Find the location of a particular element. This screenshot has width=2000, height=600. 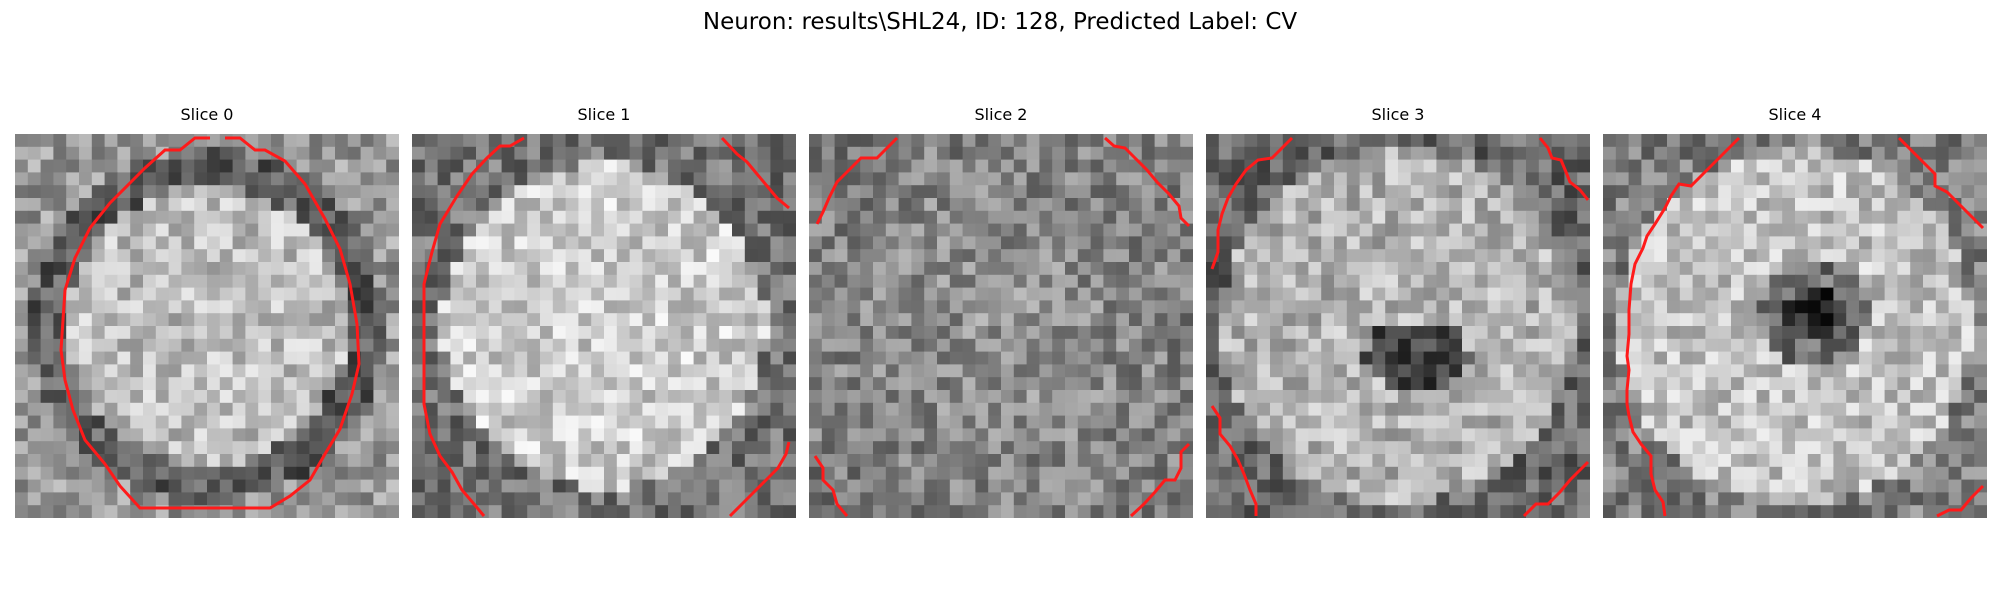

roi-contour-1-left is located at coordinates (473, 326).